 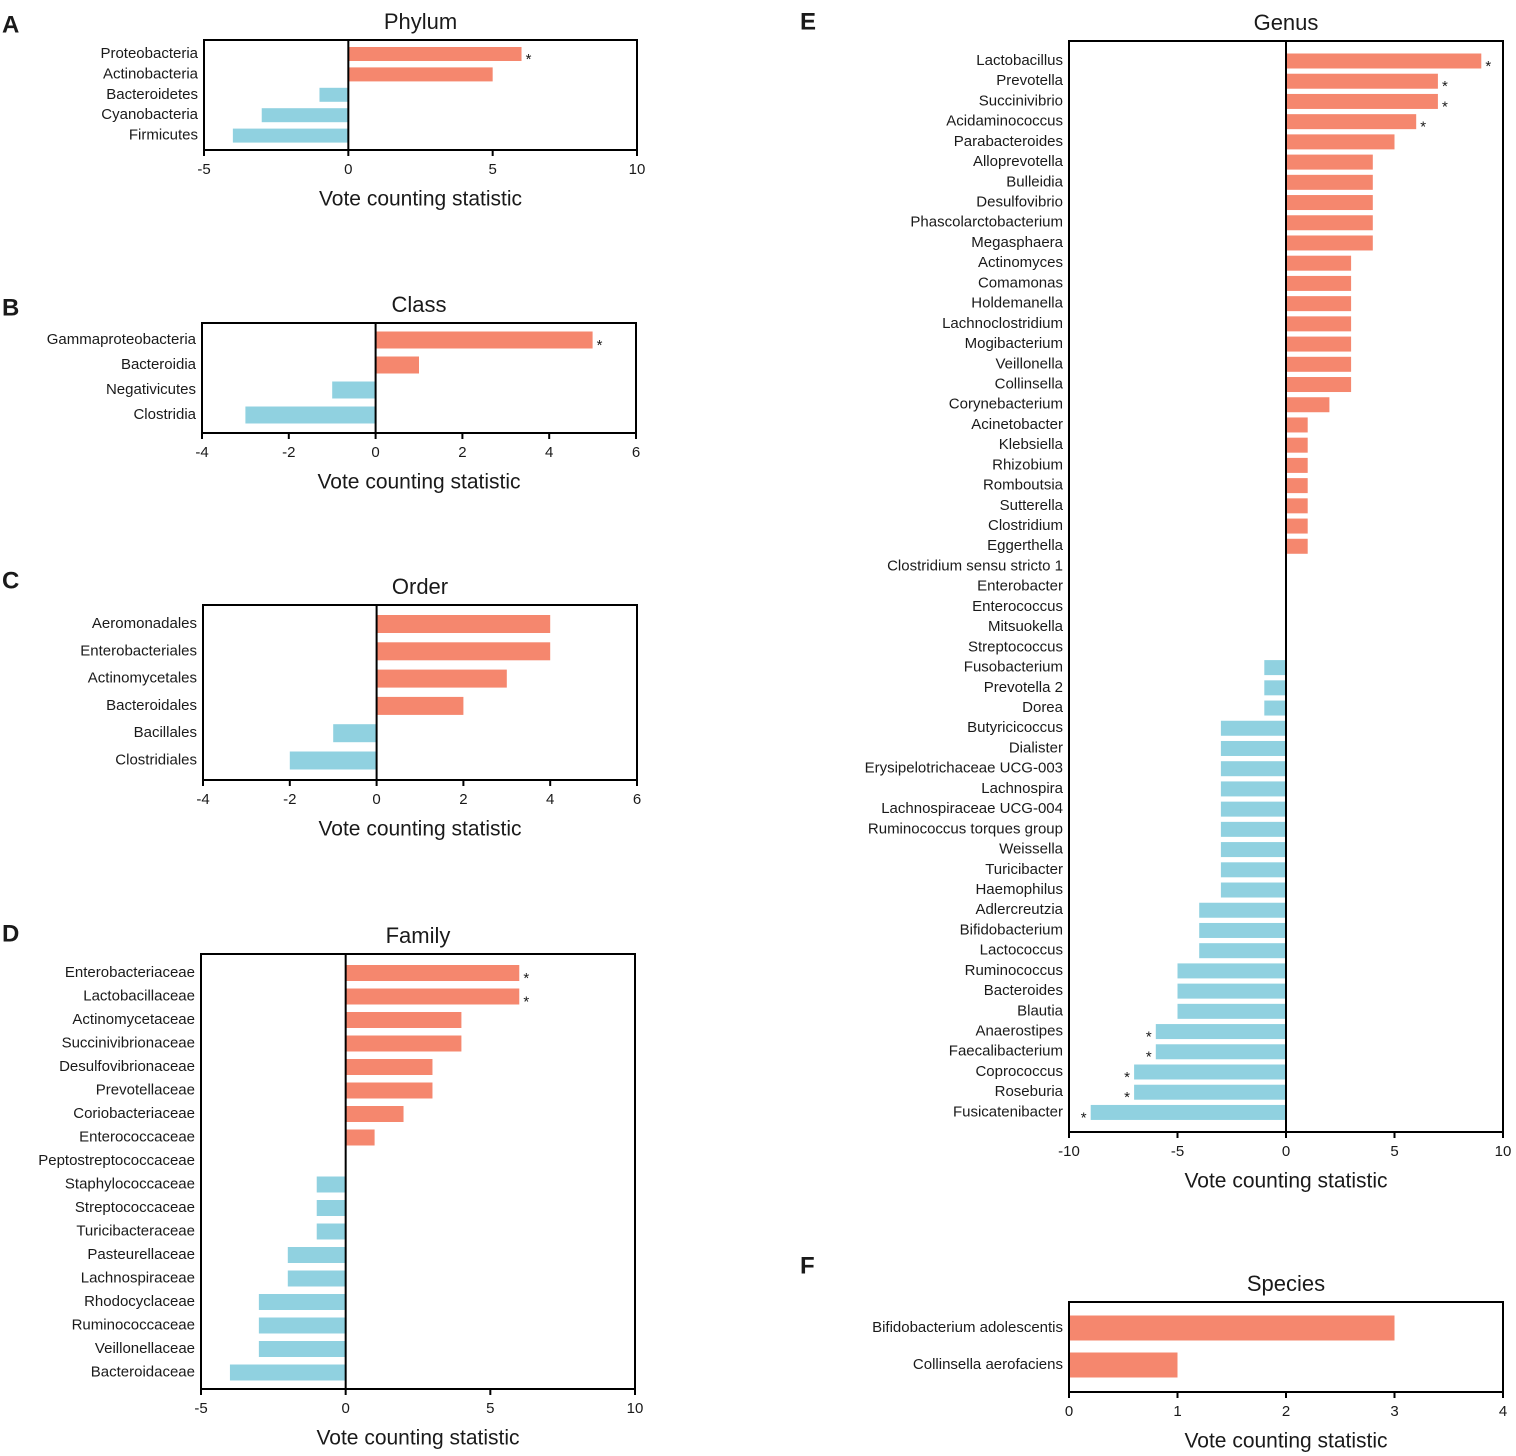 What do you see at coordinates (1013, 667) in the screenshot?
I see `category-label: Fusobacterium` at bounding box center [1013, 667].